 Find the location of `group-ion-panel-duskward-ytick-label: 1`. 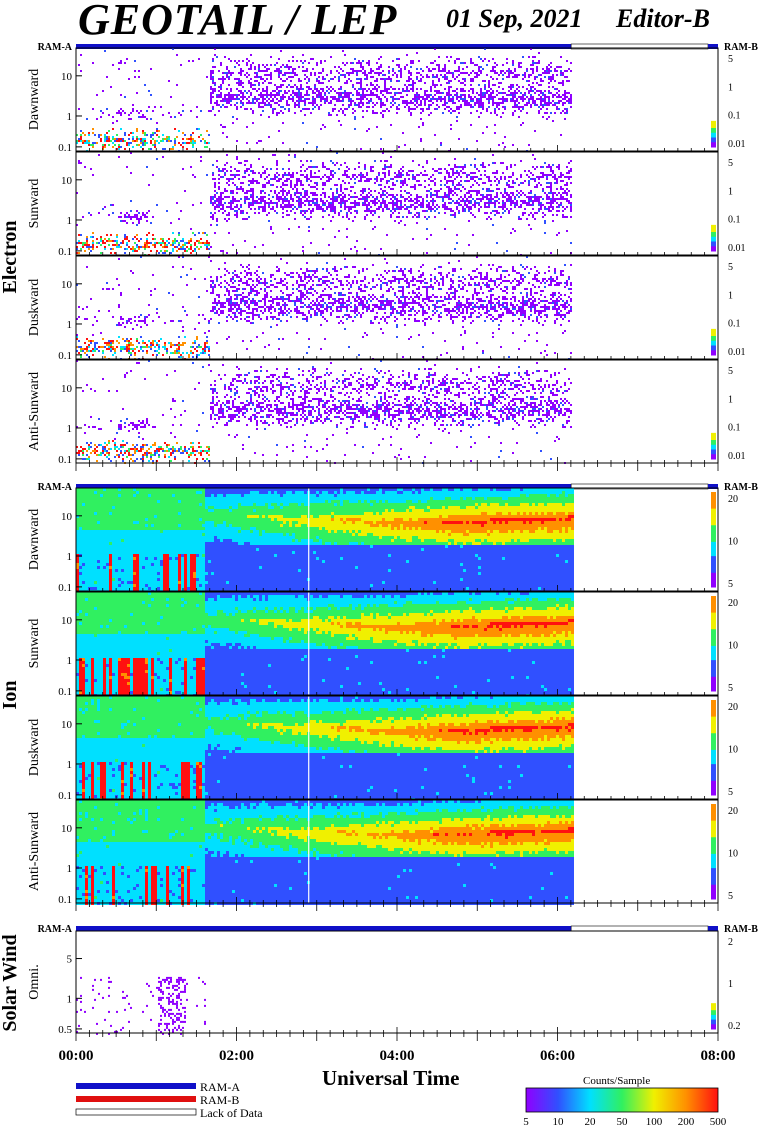

group-ion-panel-duskward-ytick-label: 1 is located at coordinates (70, 765).